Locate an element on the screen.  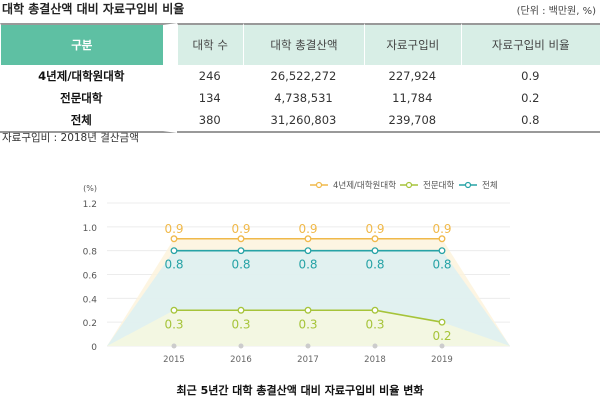
y-tick-label: 0.6 is located at coordinates (90, 277).